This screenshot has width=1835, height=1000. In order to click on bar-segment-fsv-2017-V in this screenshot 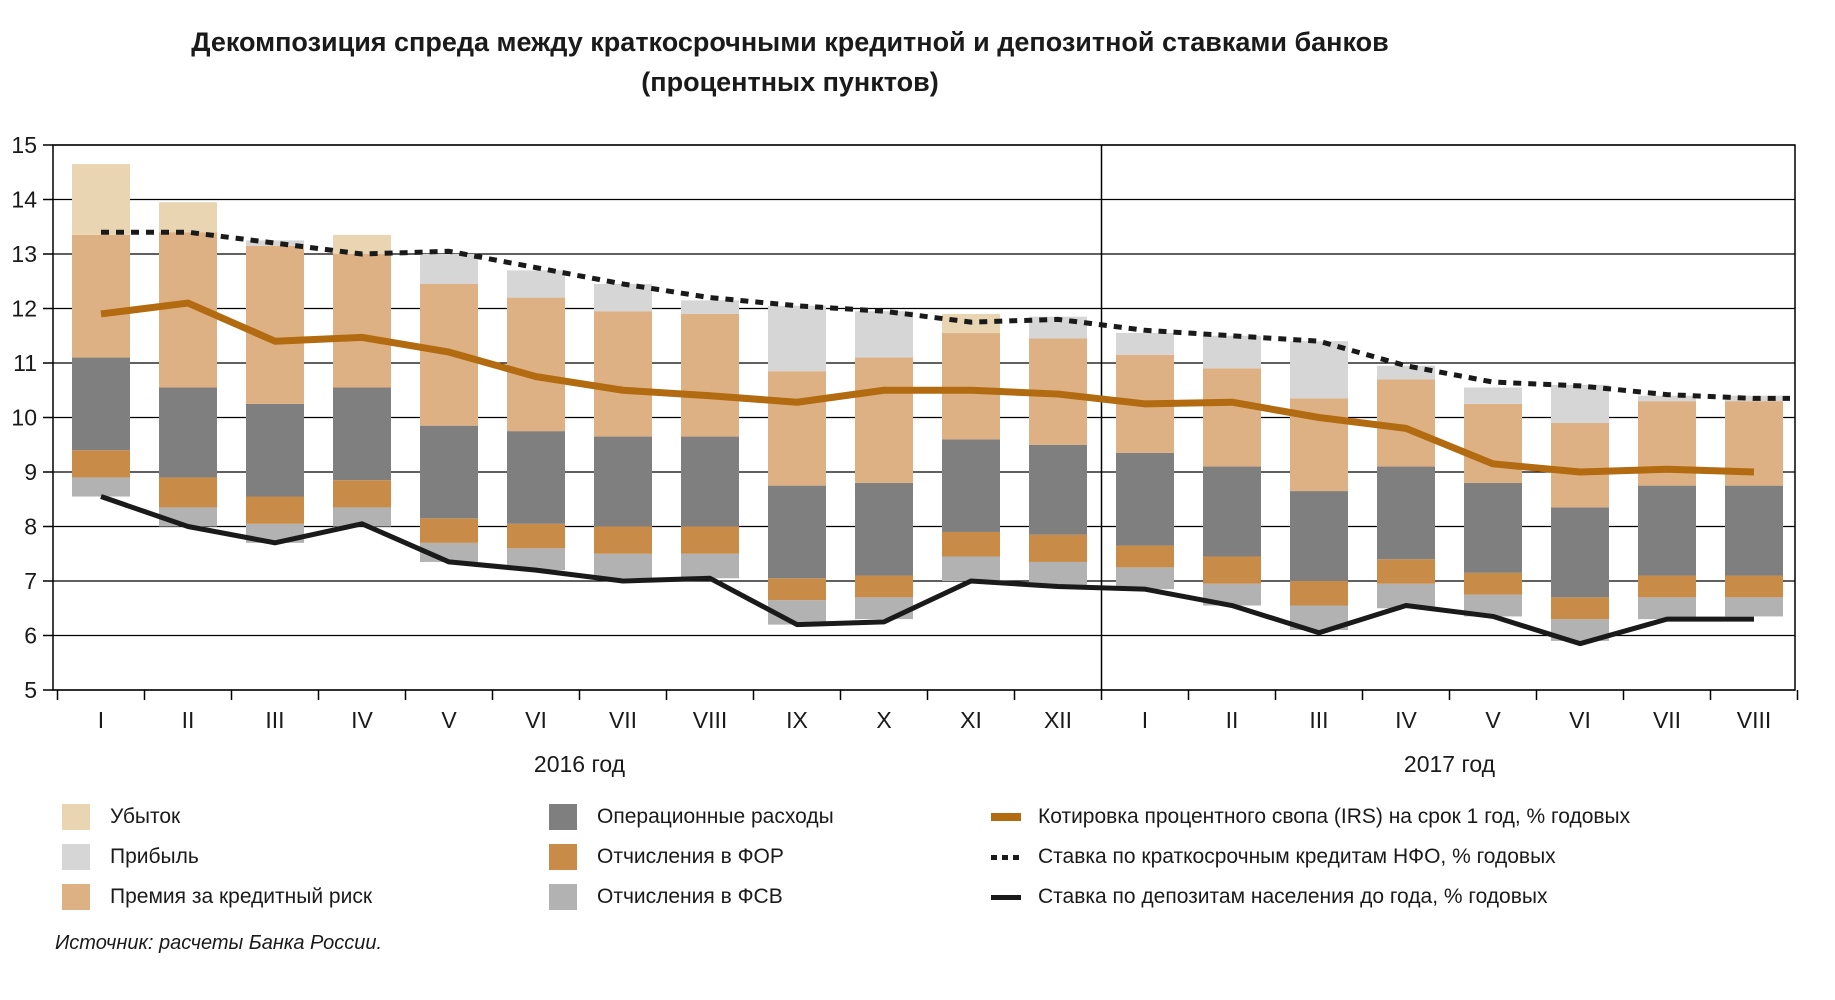, I will do `click(1493, 605)`.